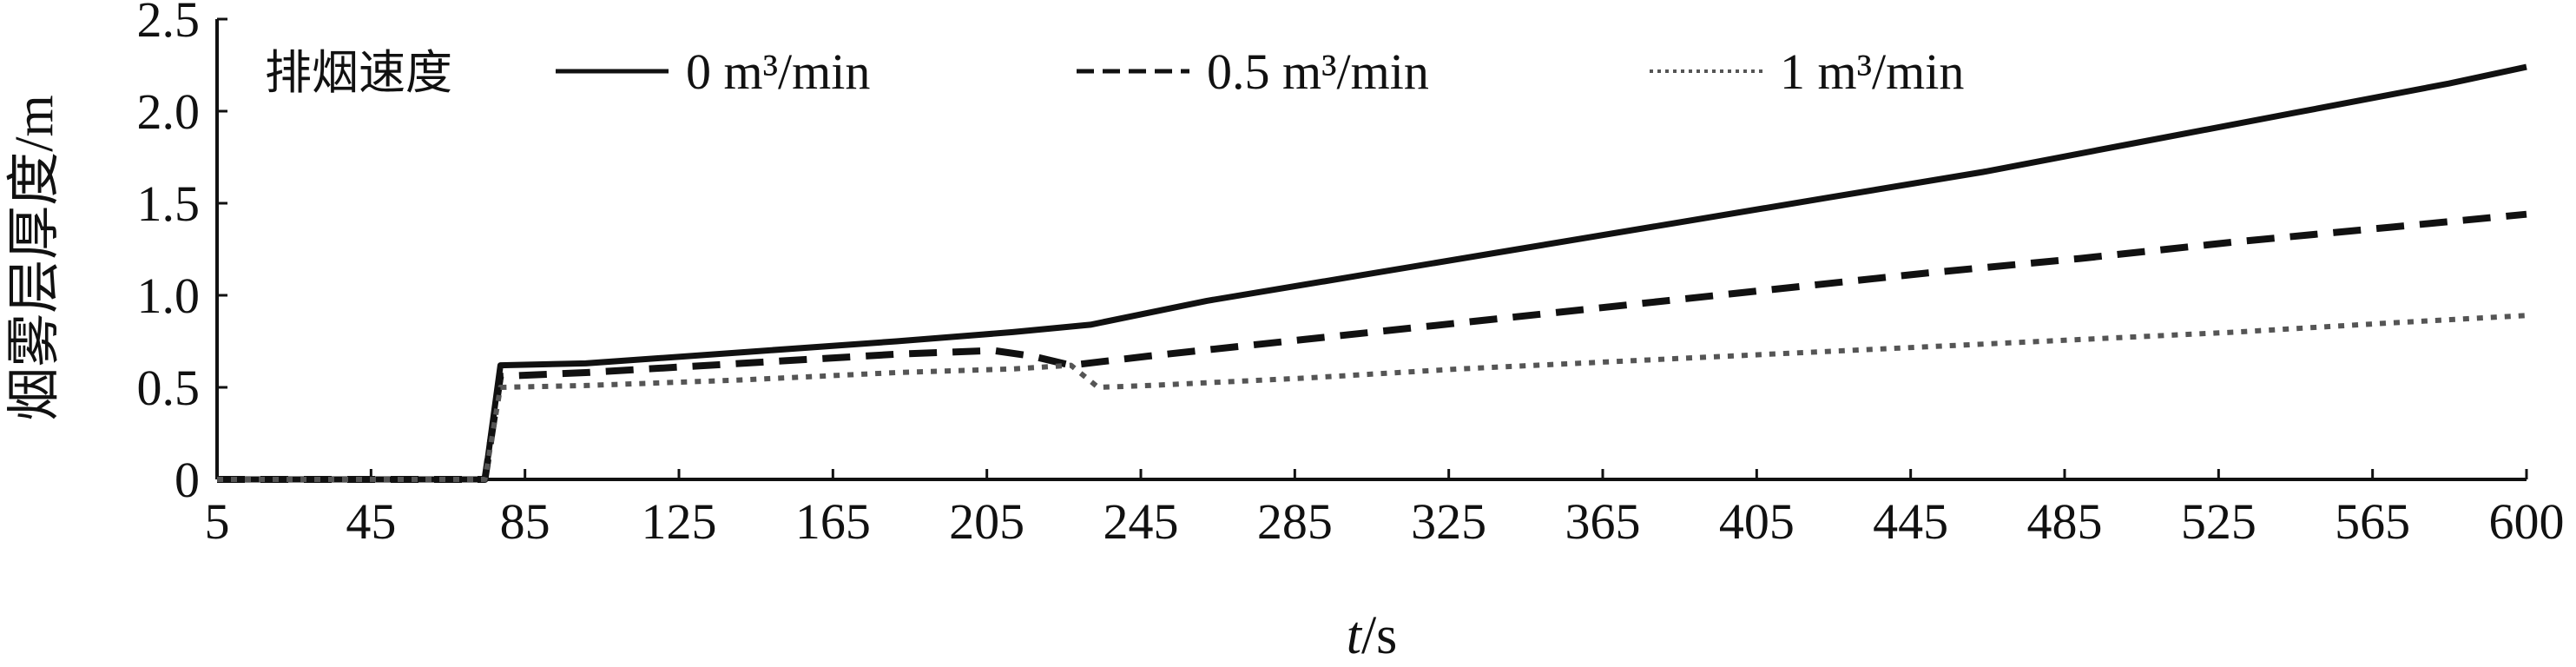  What do you see at coordinates (2218, 521) in the screenshot?
I see `x-tick-label: 525` at bounding box center [2218, 521].